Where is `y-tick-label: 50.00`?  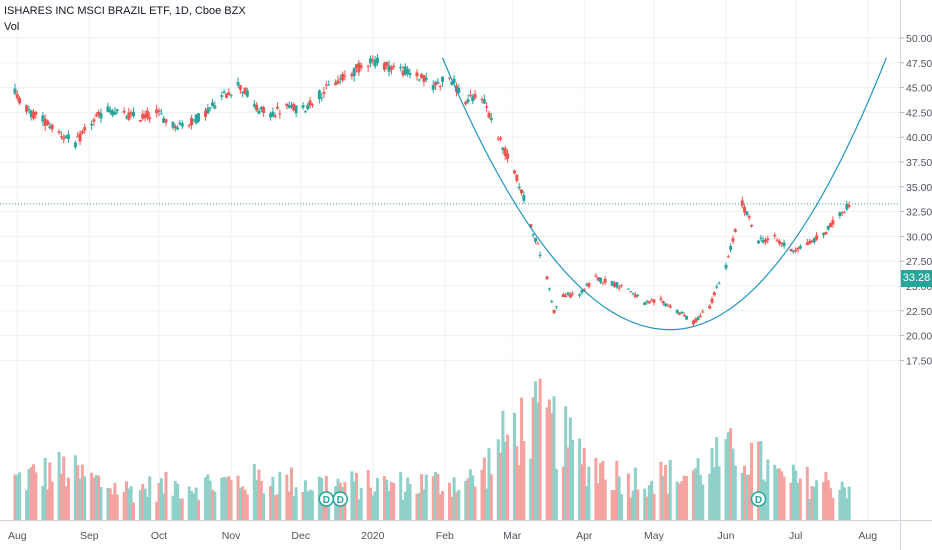 y-tick-label: 50.00 is located at coordinates (919, 39).